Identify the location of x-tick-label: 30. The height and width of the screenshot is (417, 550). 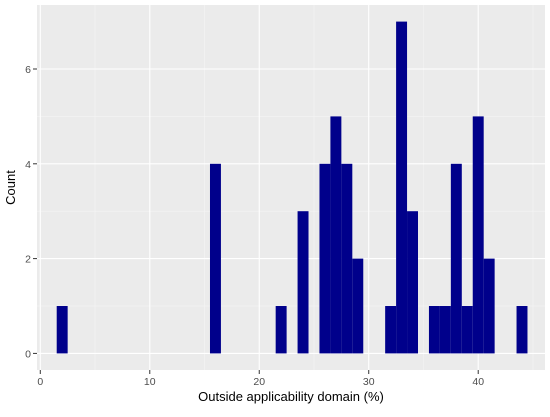
(369, 382).